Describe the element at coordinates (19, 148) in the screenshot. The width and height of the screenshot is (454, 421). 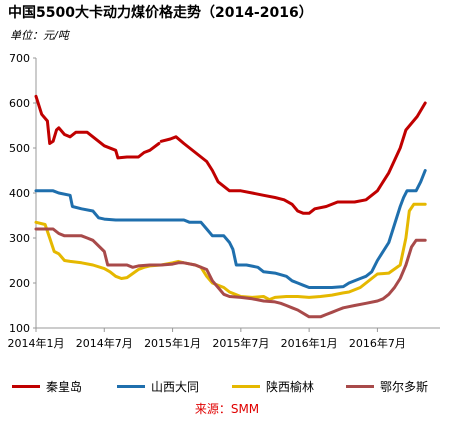
I see `y-tick-label: 500` at that location.